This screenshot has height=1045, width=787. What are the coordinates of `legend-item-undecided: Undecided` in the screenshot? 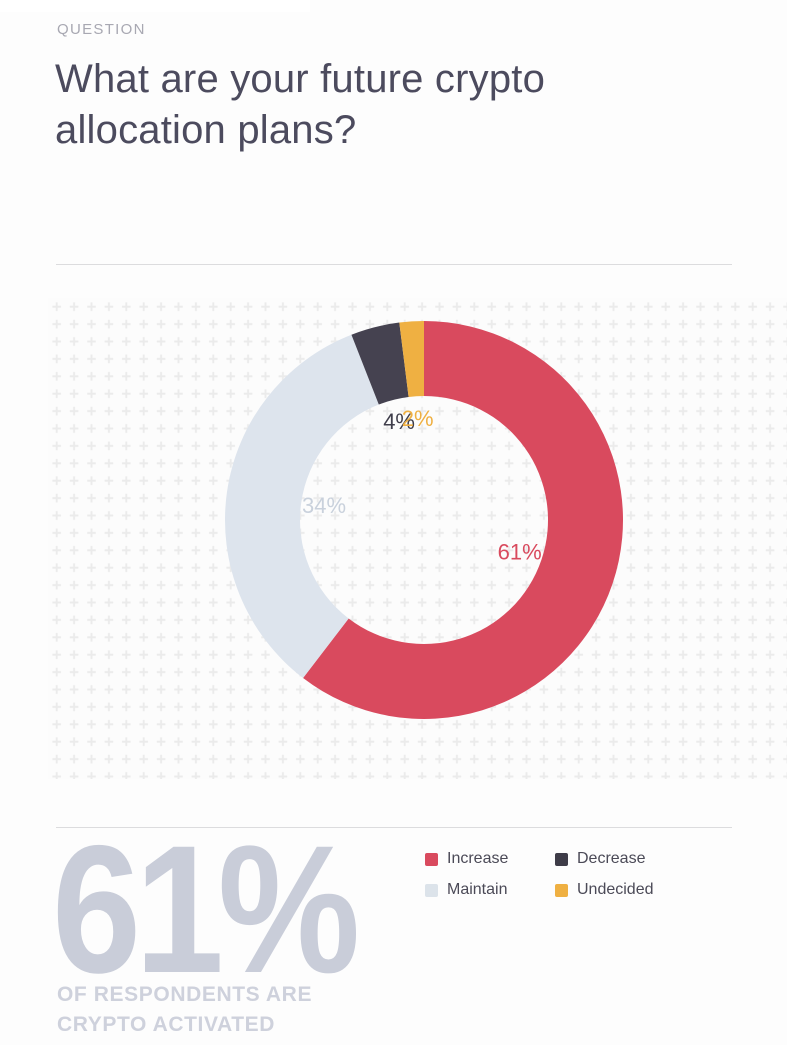 It's located at (604, 890).